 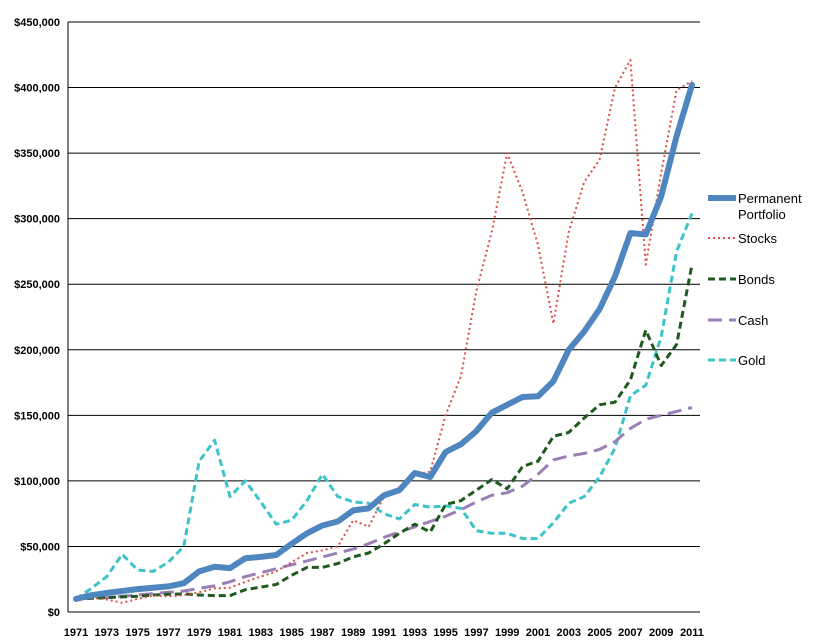 I want to click on x-tick-label: 2009, so click(x=661, y=633).